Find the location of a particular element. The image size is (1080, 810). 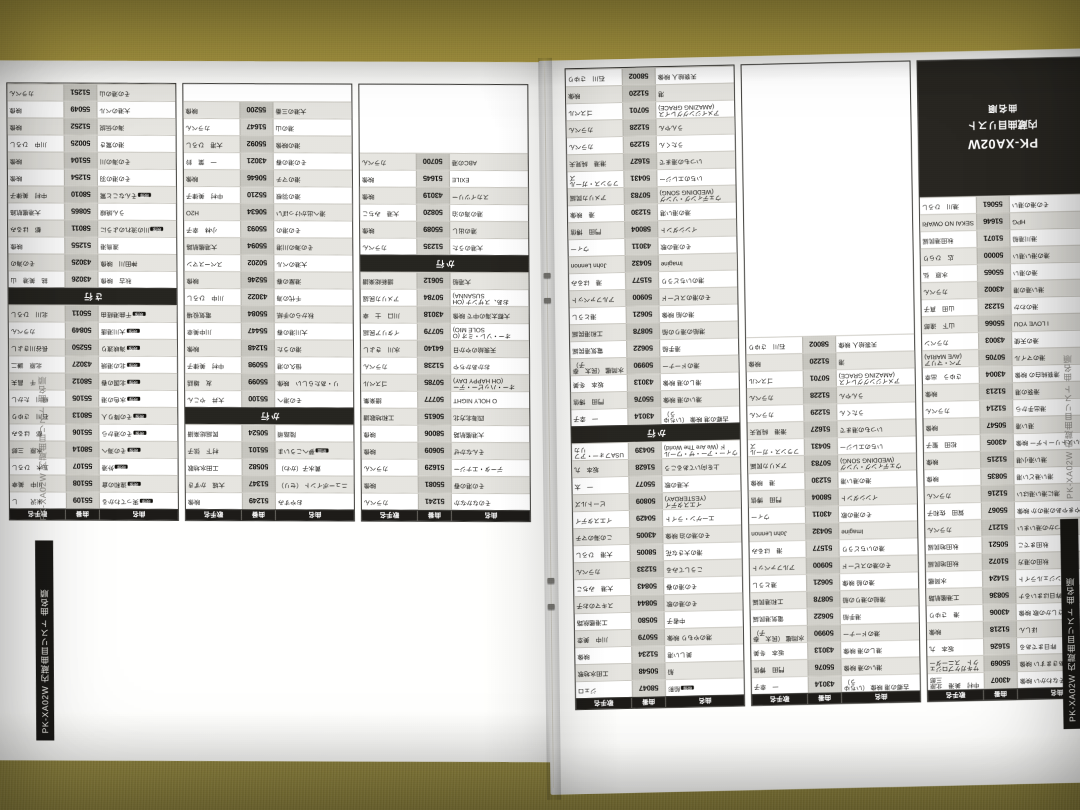

artist-name-cell: 一 葉 鈴 is located at coordinates (201, 162).